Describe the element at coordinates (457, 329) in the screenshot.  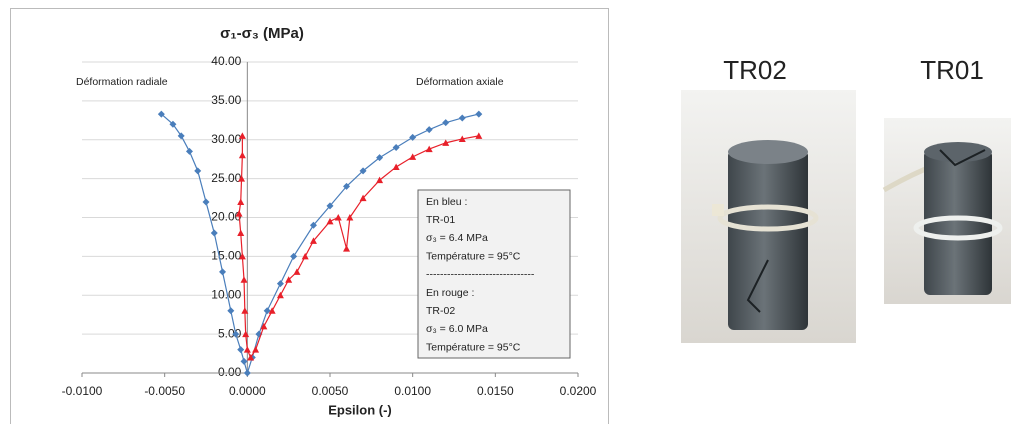
I see `note-line: σ₃ = 6.0 MPa` at that location.